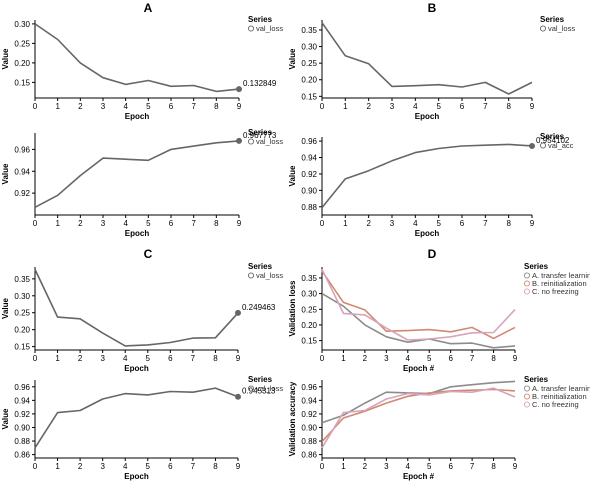 The height and width of the screenshot is (490, 590). I want to click on y-tick-label: 0.25, so click(309, 309).